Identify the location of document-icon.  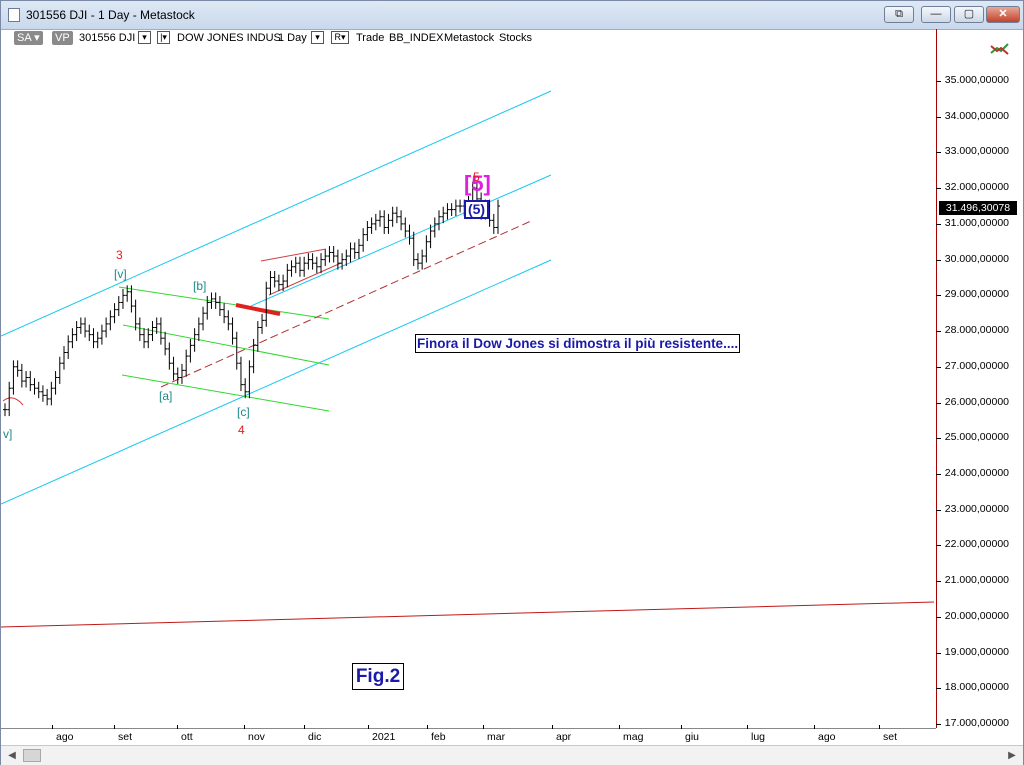
(14, 15).